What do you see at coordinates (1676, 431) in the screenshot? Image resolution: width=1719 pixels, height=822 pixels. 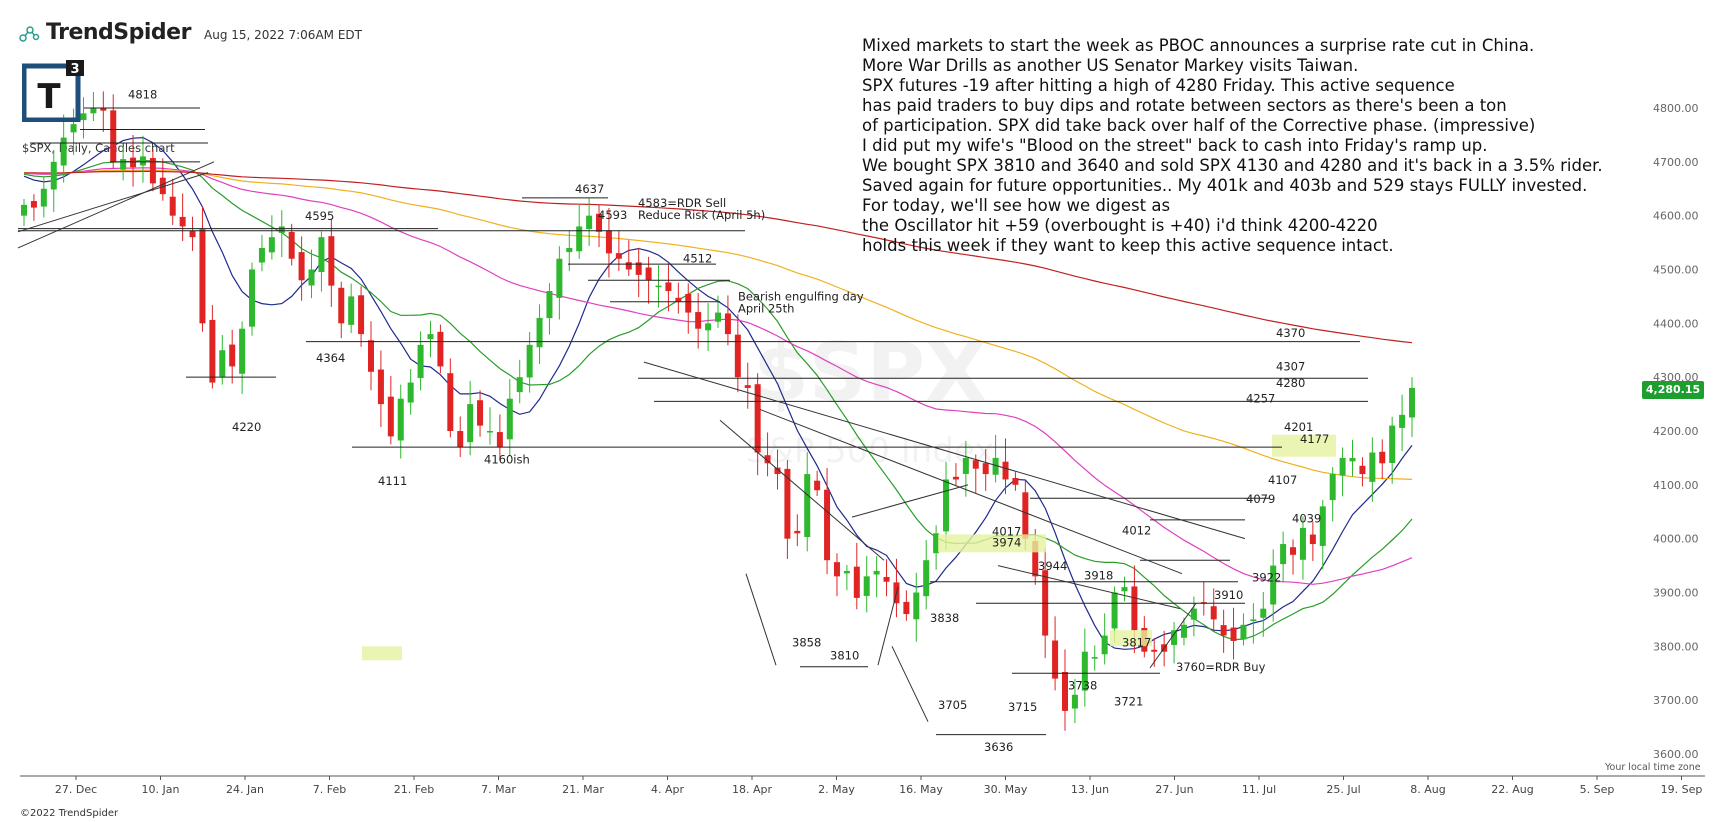 I see `y-tick-label: 4200.00` at bounding box center [1676, 431].